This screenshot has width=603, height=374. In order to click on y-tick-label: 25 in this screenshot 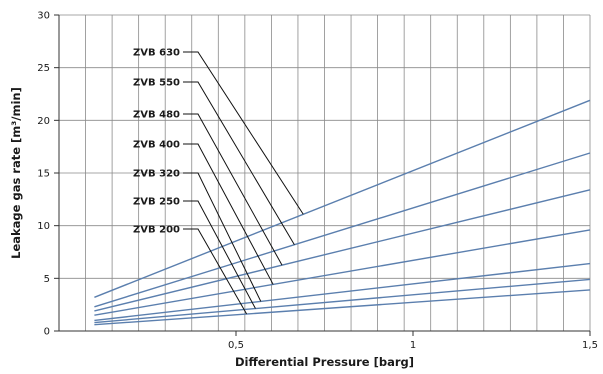, I will do `click(43, 68)`.